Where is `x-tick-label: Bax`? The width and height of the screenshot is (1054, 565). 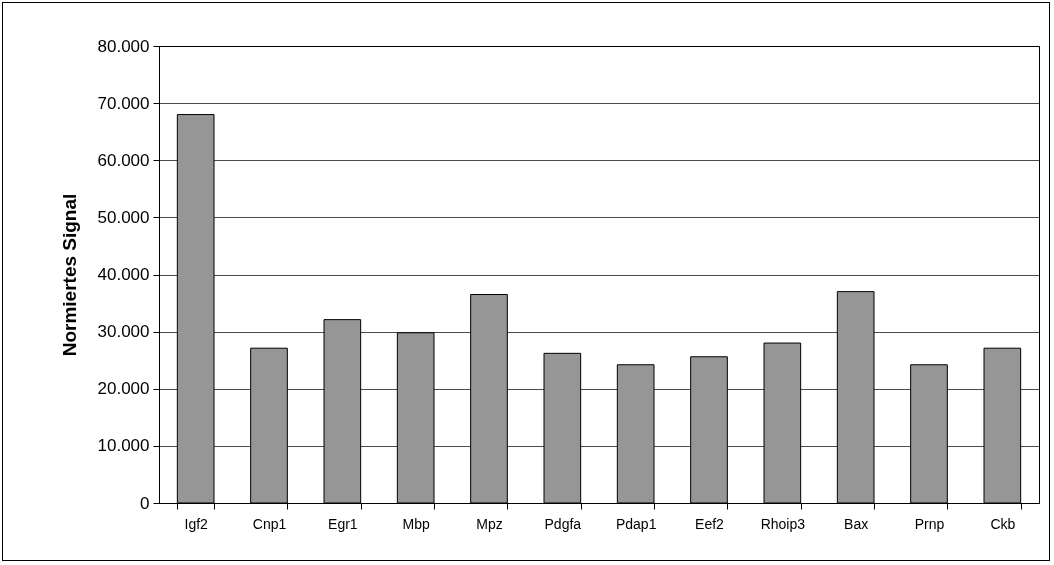 x-tick-label: Bax is located at coordinates (856, 523).